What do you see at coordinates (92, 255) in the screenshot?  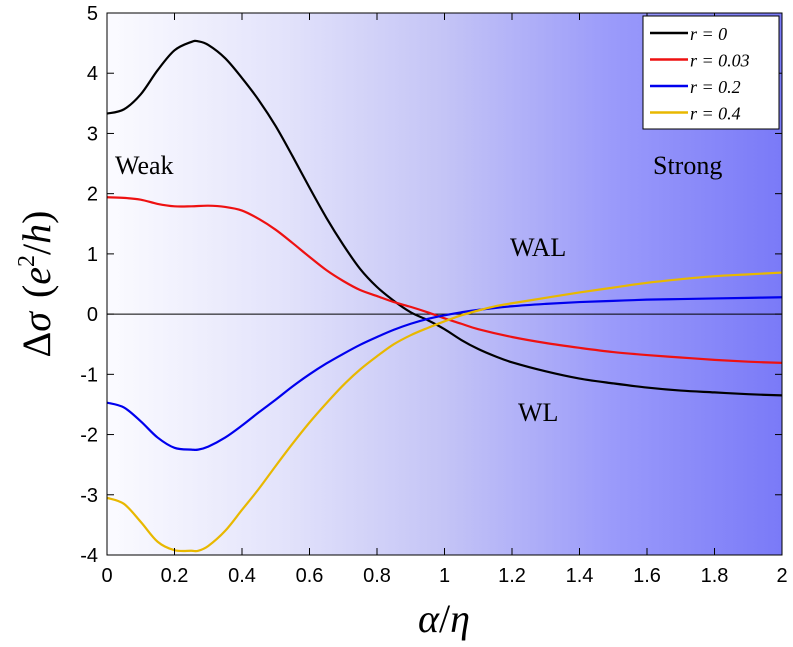 I see `y-tick-label: 1` at bounding box center [92, 255].